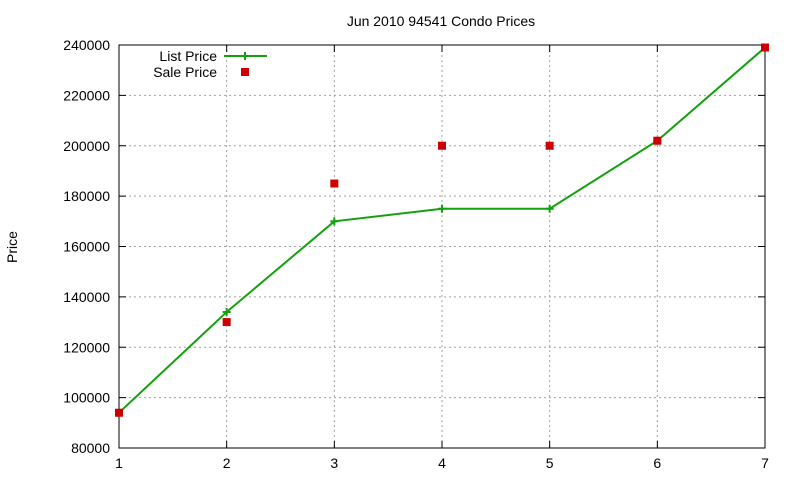  What do you see at coordinates (86, 196) in the screenshot?
I see `y-tick-label: 180000` at bounding box center [86, 196].